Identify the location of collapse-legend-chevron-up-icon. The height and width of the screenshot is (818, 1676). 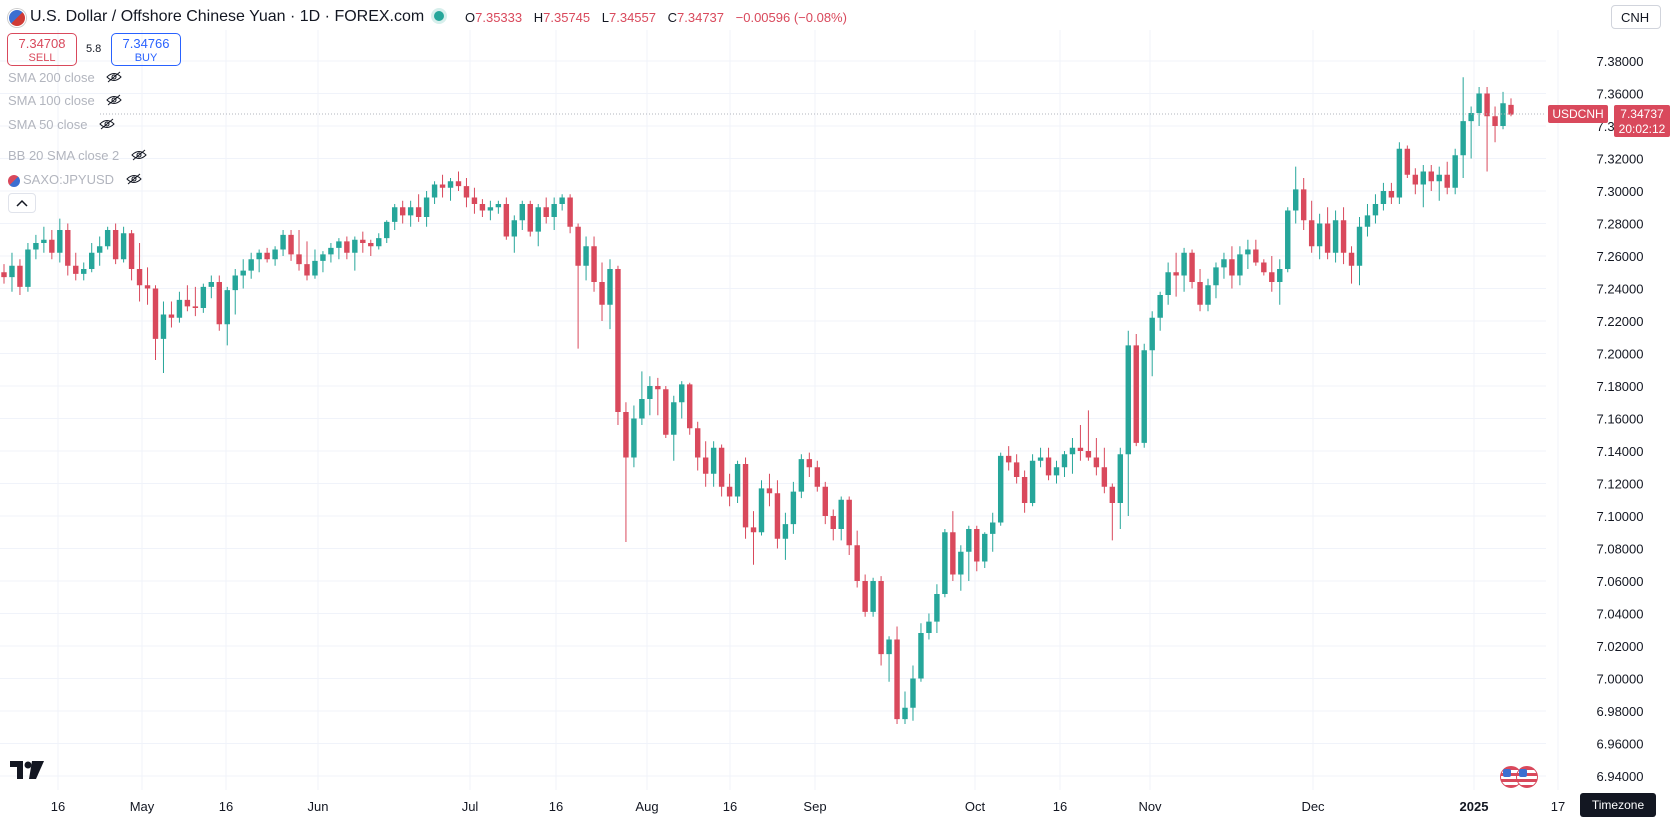
(22, 203).